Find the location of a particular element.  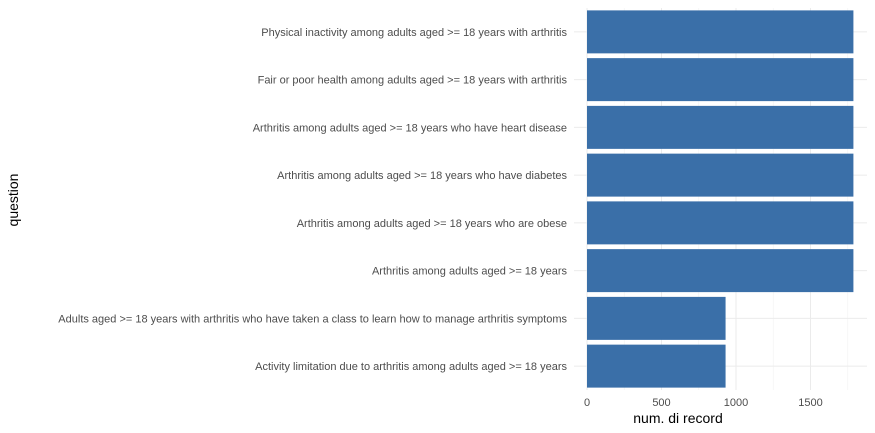

x-tick-labels: 0 500 1000 1500 is located at coordinates (703, 403).